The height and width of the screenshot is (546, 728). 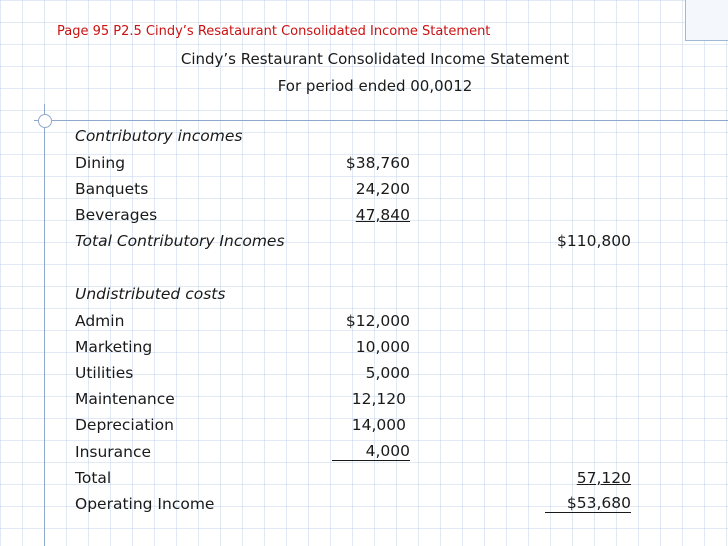 I want to click on total-contributory-incomes: Total Contributory Incomes $110,800, so click(x=364, y=244).